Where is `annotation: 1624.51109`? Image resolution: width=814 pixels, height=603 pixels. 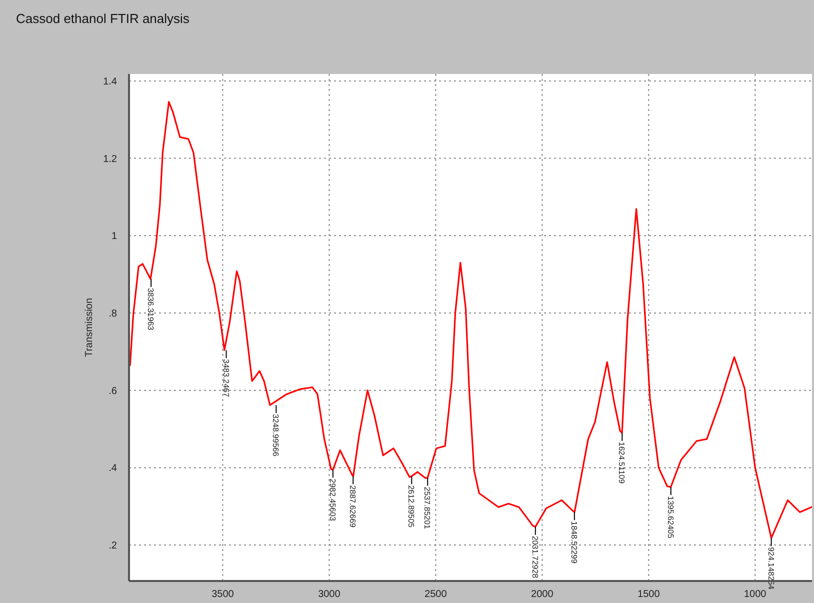 annotation: 1624.51109 is located at coordinates (621, 463).